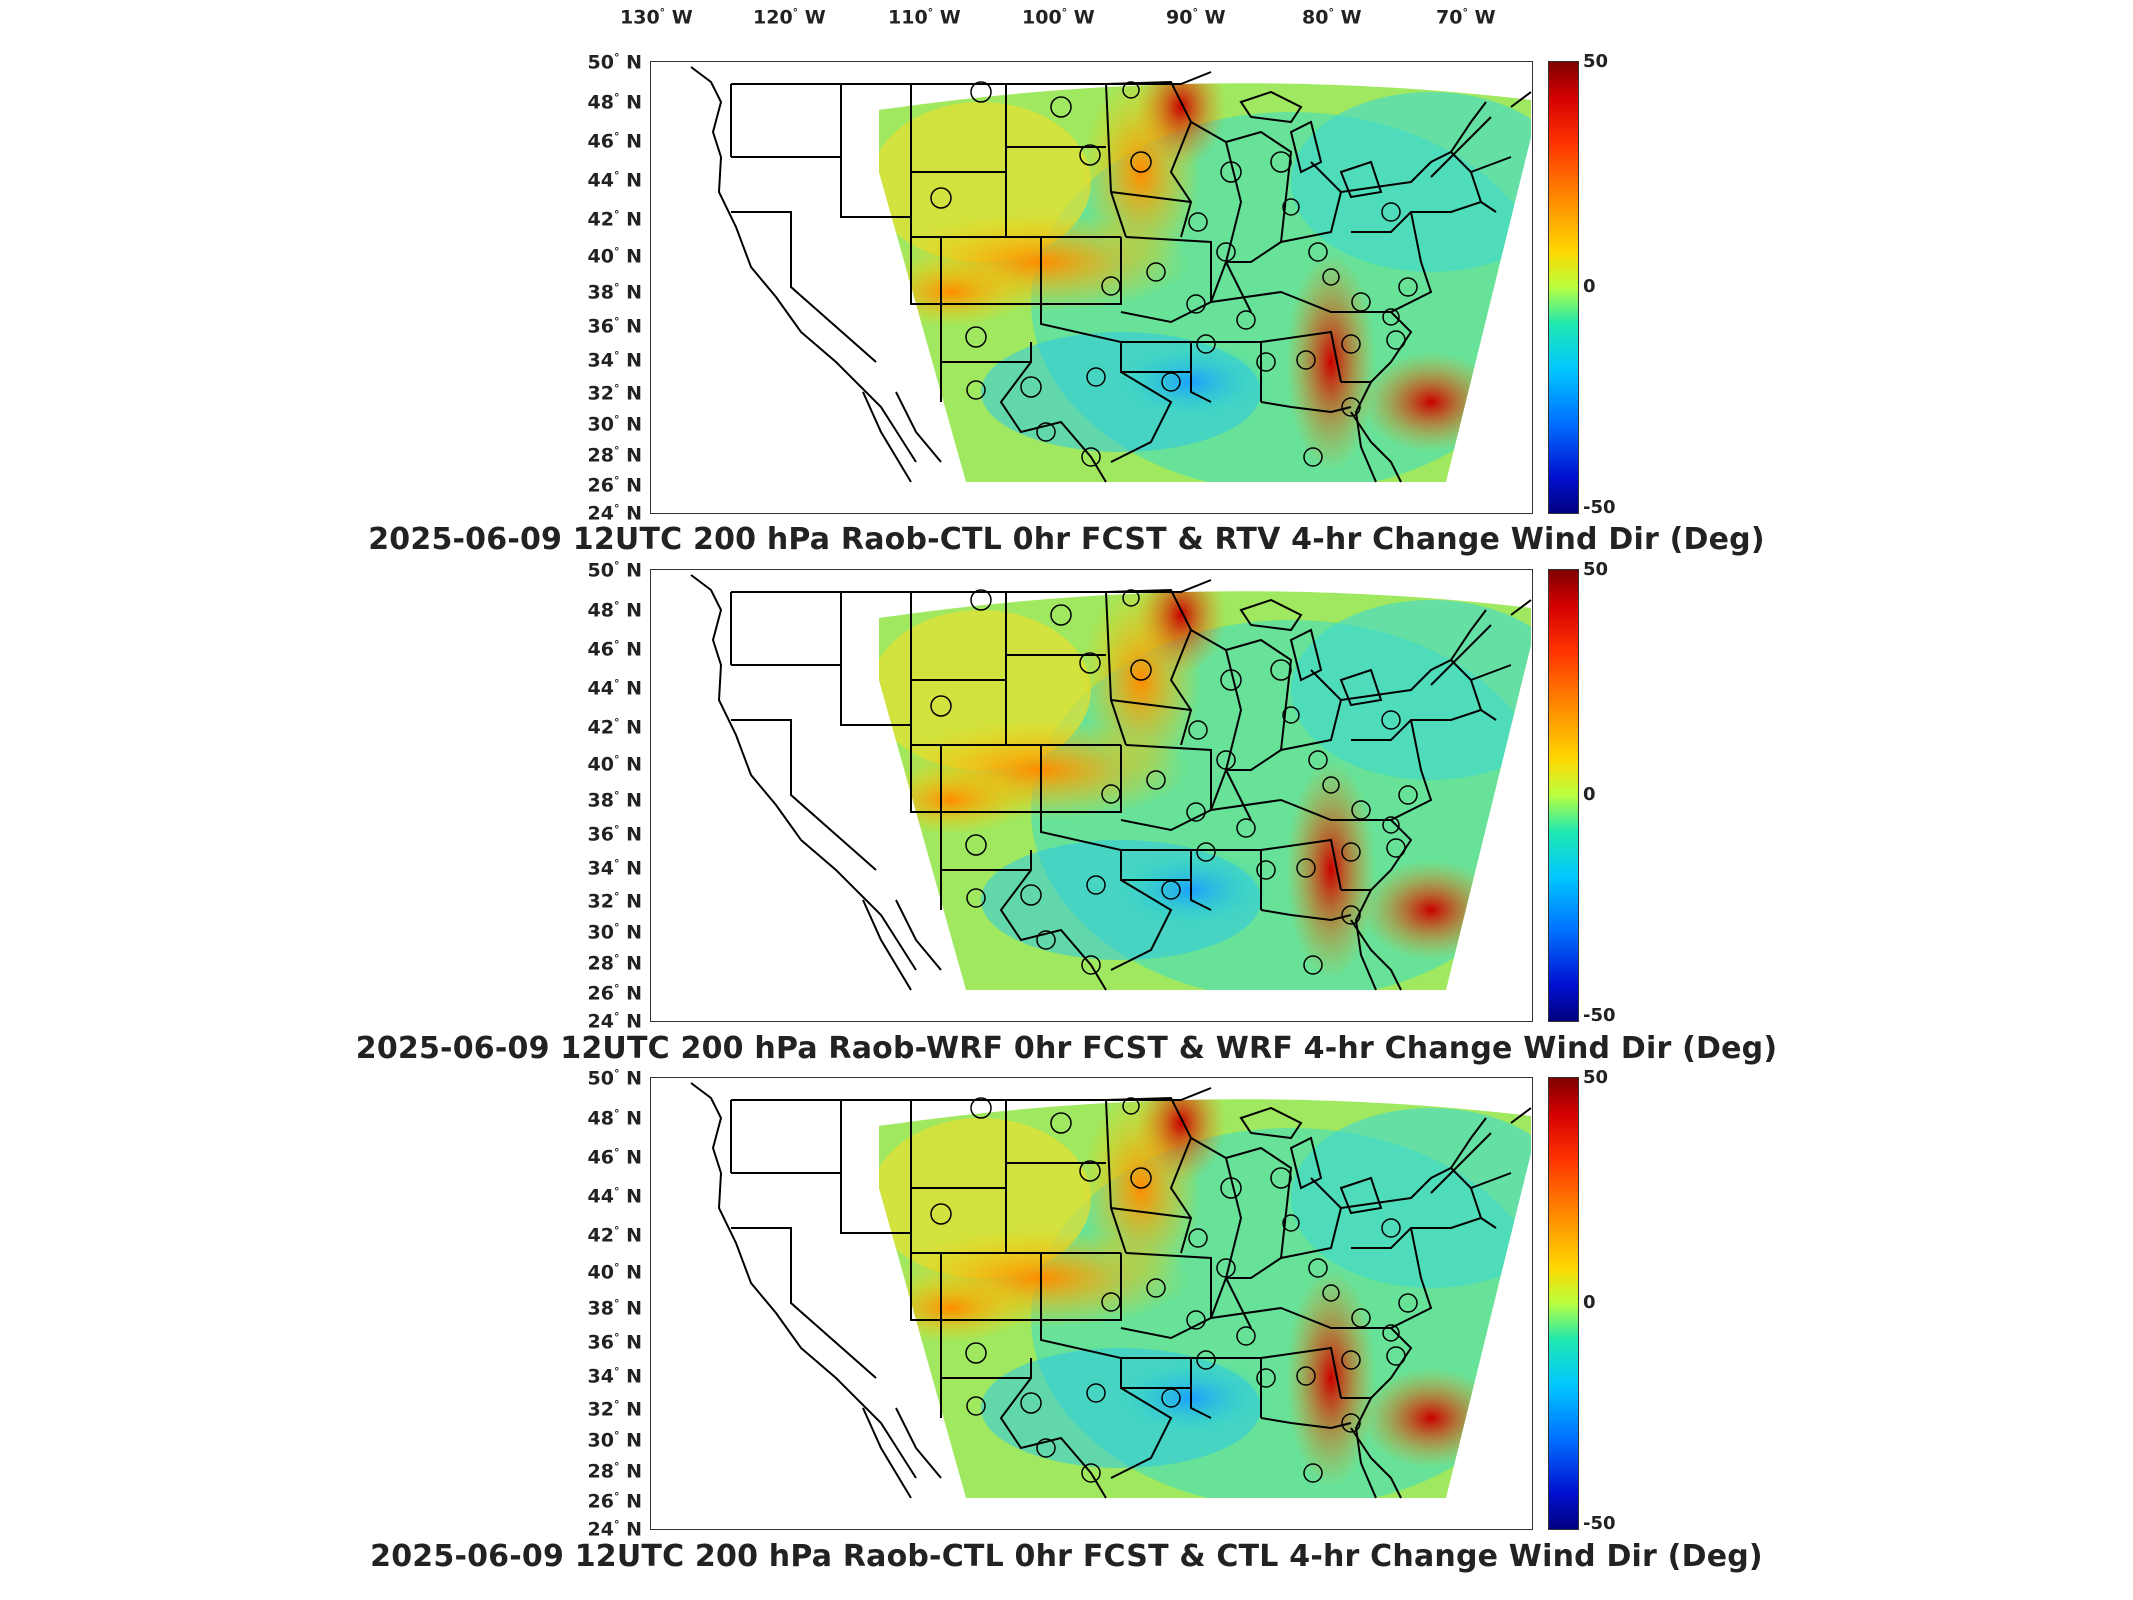  I want to click on lon-label-80: 80° W, so click(1332, 17).